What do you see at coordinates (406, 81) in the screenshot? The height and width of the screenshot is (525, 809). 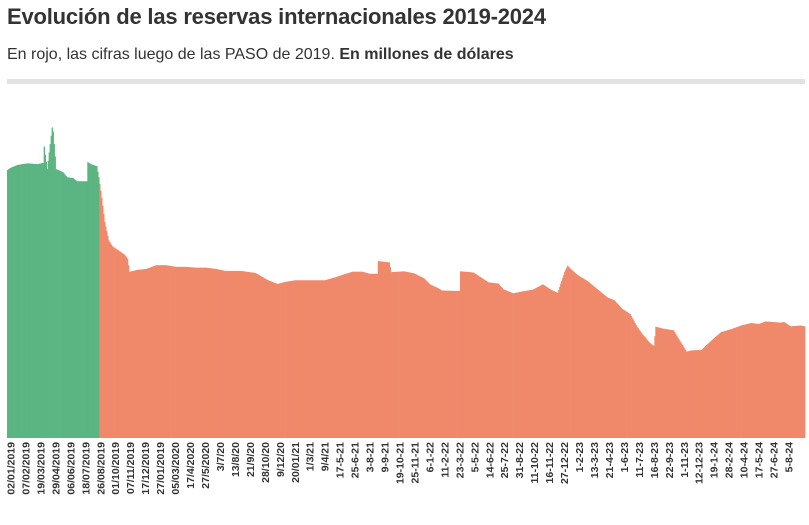 I see `header-divider` at bounding box center [406, 81].